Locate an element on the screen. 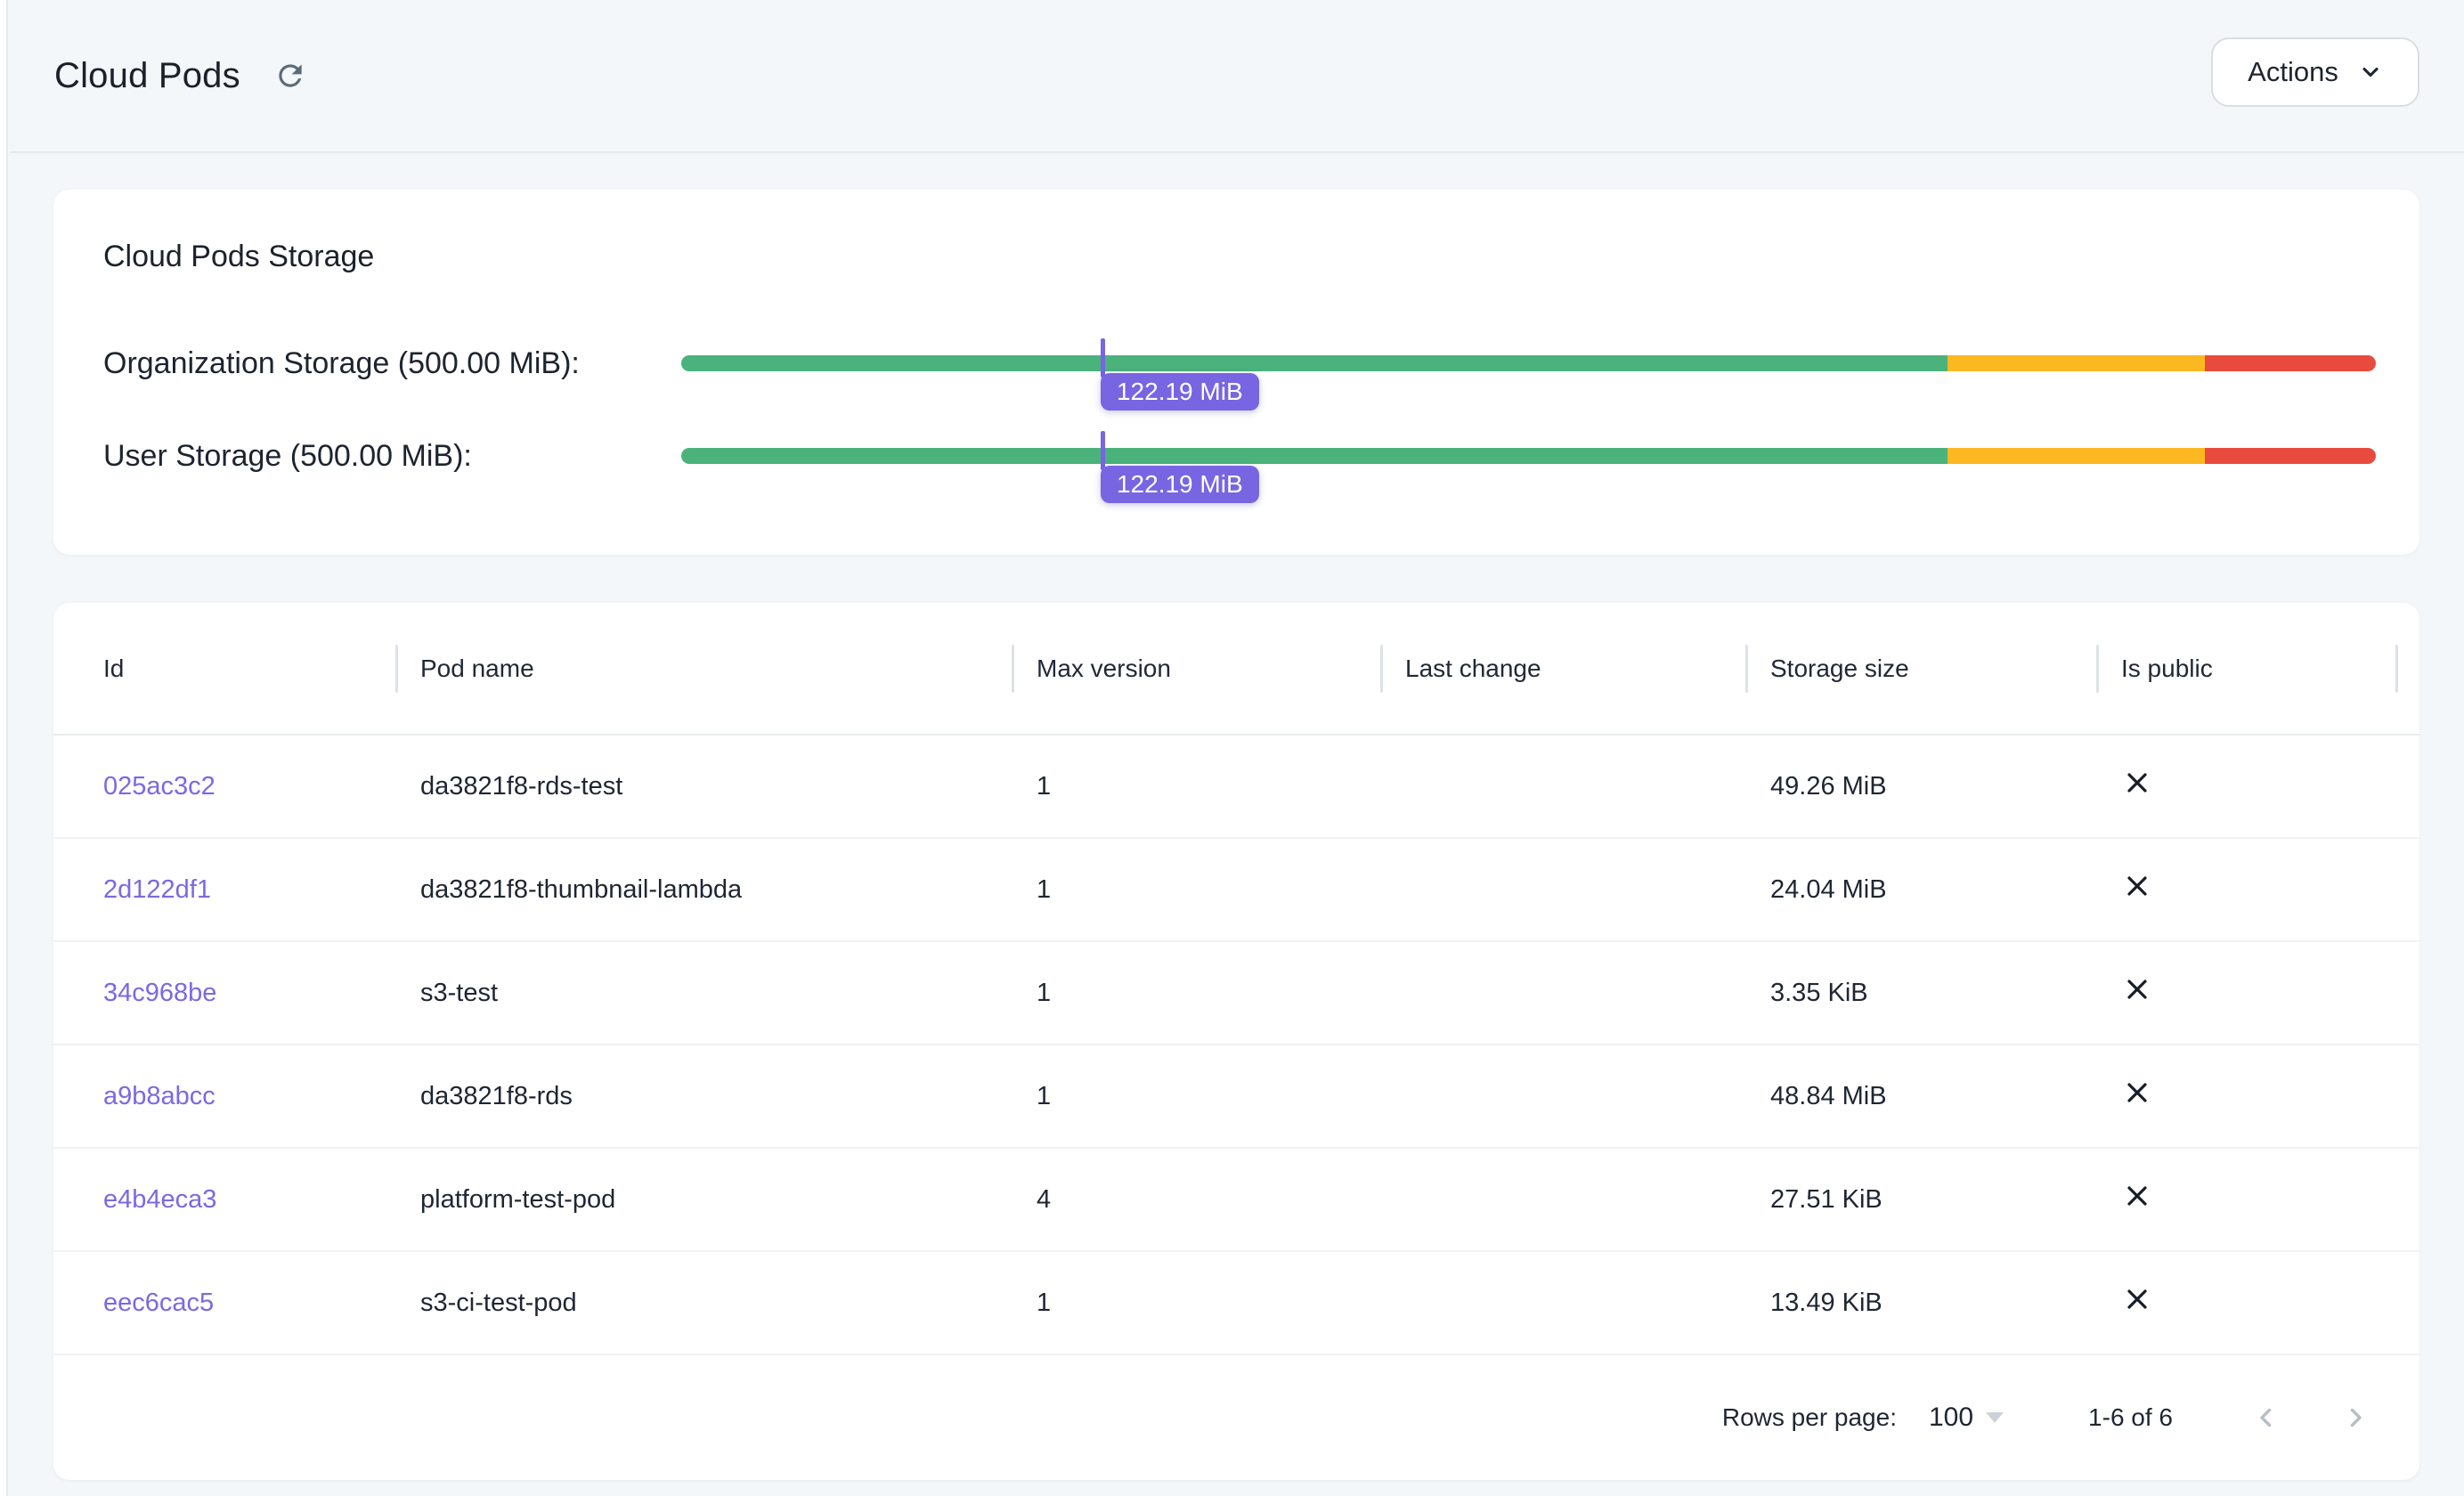  table-row: a9b8abcc da3821f8-rds 1 48.84 MiB is located at coordinates (1236, 1097).